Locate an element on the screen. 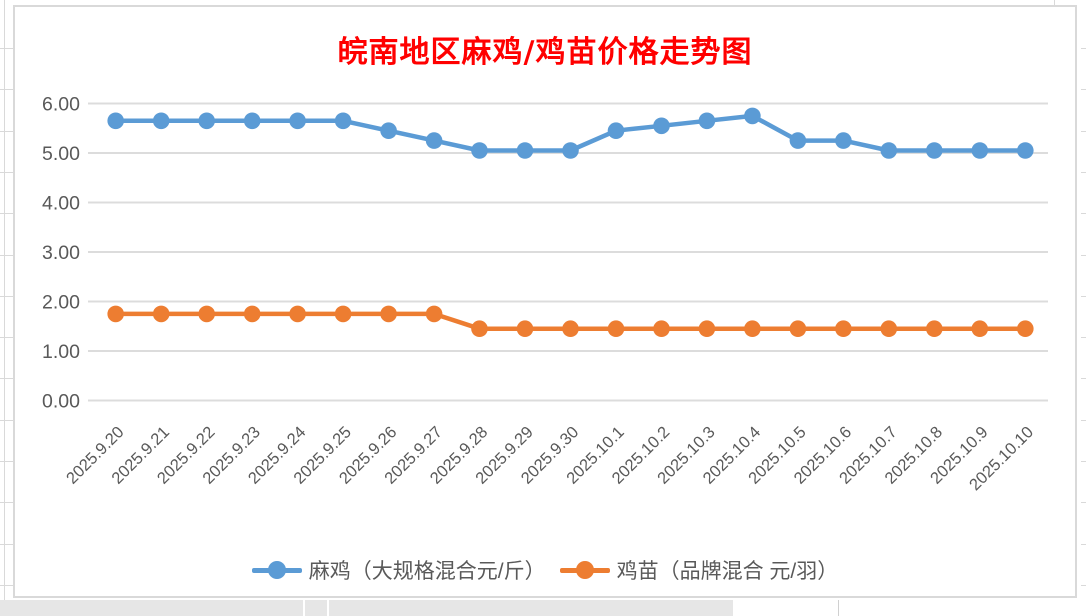  legend-item-mahua: 麻鸡（大规格混合元/斤） is located at coordinates (398, 570).